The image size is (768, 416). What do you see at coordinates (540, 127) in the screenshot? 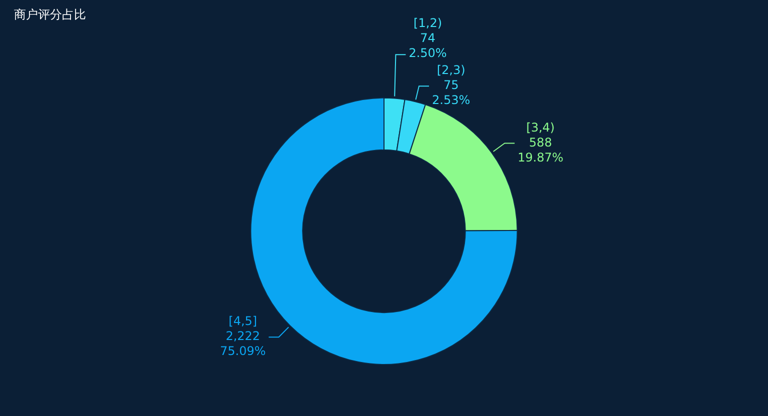
I see `slice-label: [3,4)` at bounding box center [540, 127].